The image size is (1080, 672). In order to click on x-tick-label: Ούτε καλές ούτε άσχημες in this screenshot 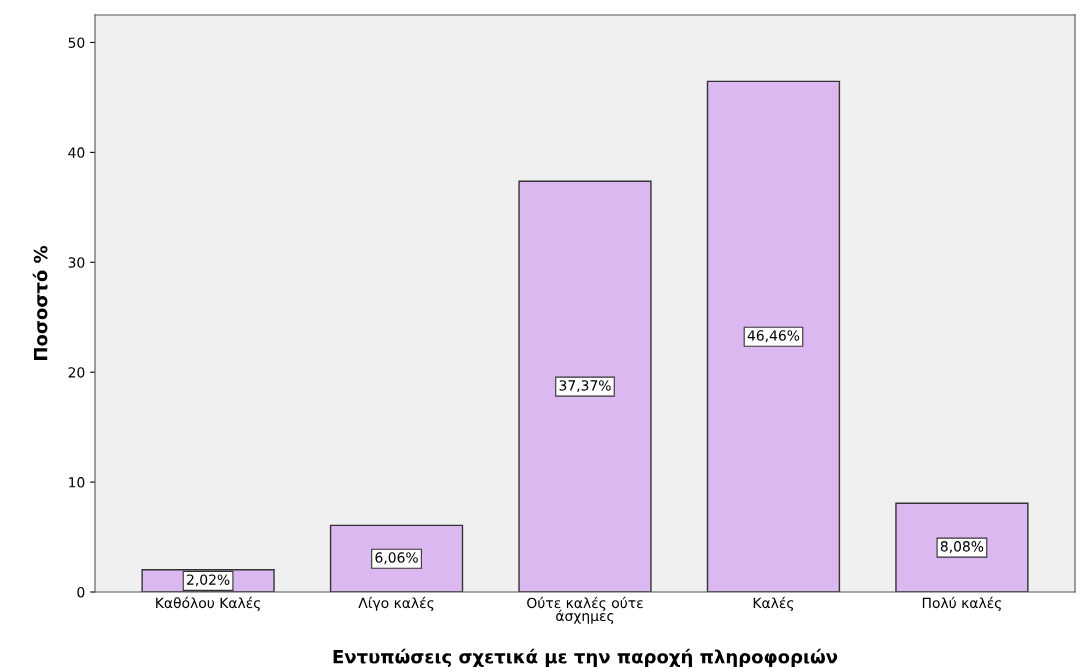, I will do `click(585, 610)`.